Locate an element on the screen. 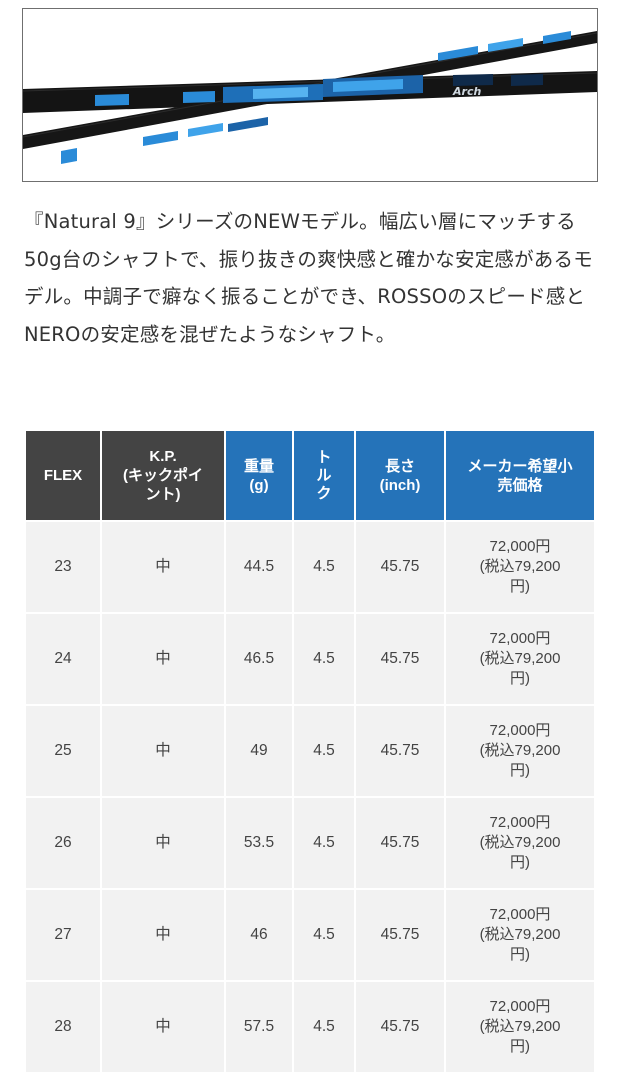 The height and width of the screenshot is (1080, 621). cell-flex: 24 is located at coordinates (63, 659).